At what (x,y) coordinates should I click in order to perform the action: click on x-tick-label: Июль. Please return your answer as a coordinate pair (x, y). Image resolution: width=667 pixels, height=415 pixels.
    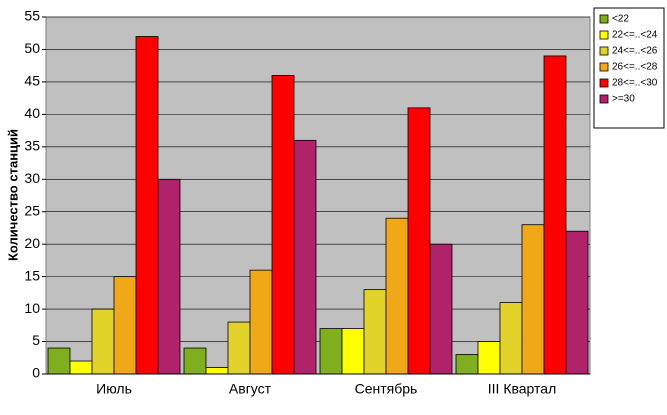
    Looking at the image, I should click on (114, 389).